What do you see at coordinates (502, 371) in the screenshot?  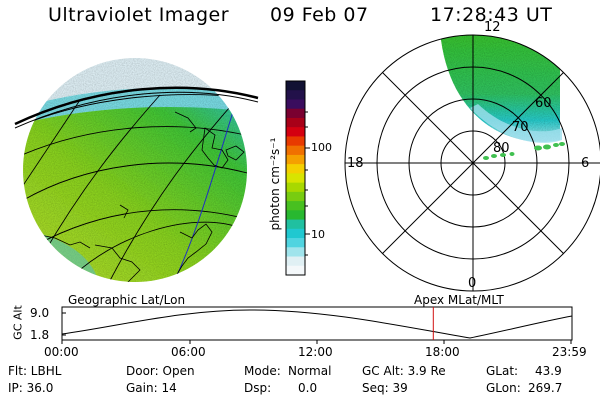 I see `status-glat-label: GLat:` at bounding box center [502, 371].